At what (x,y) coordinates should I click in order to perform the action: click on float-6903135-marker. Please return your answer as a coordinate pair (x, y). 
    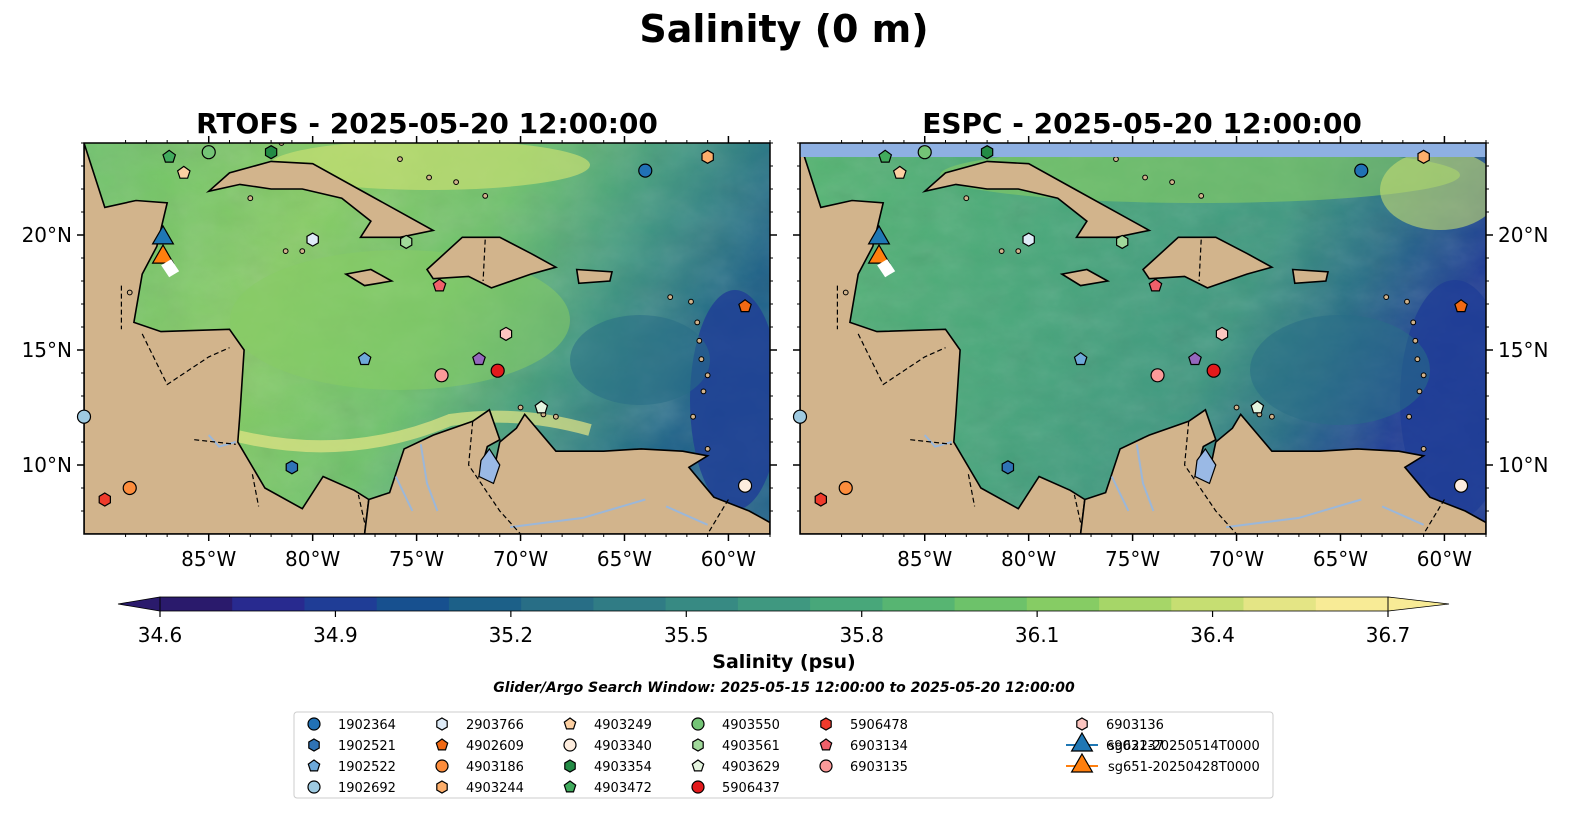
    Looking at the image, I should click on (1157, 375).